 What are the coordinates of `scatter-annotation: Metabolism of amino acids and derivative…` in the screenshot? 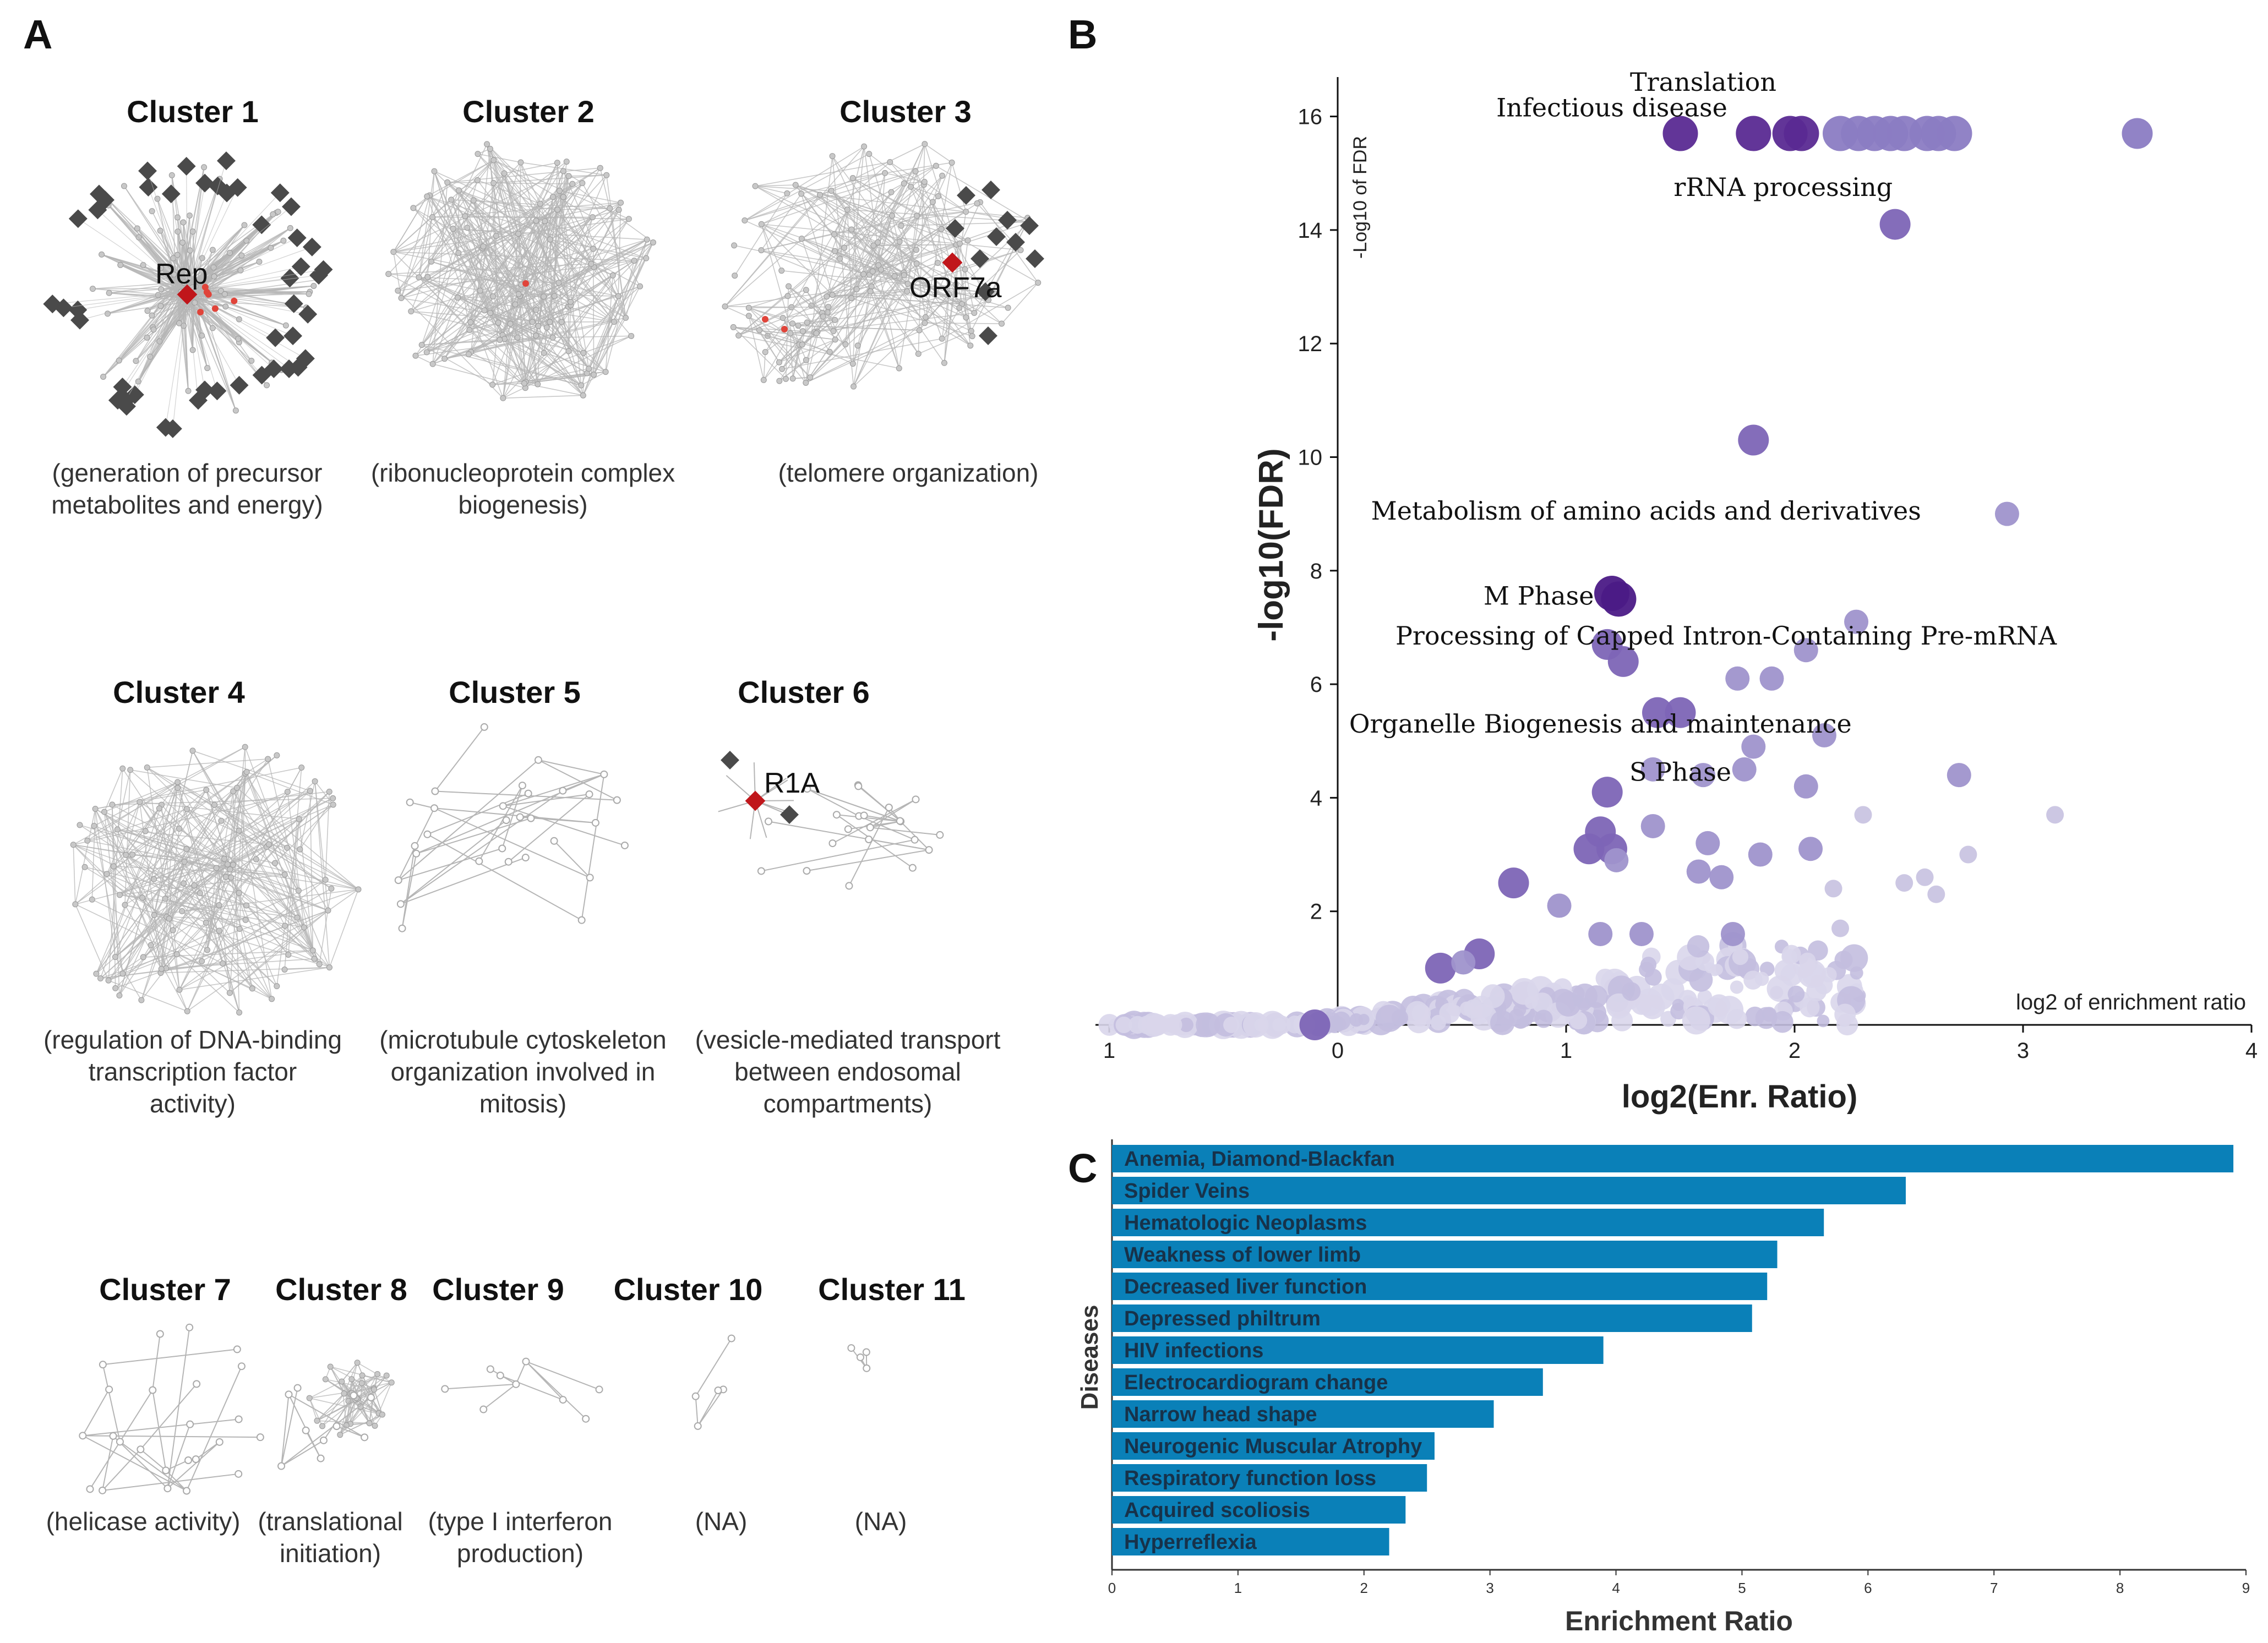 It's located at (1646, 511).